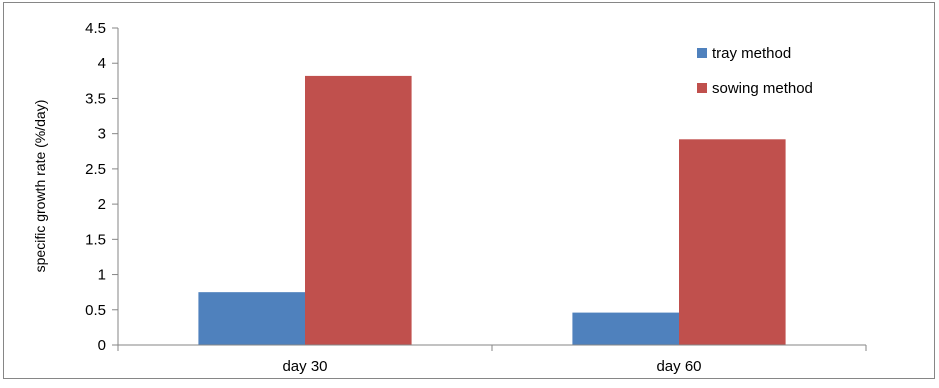  What do you see at coordinates (95, 239) in the screenshot?
I see `y-tick-label: 1.5` at bounding box center [95, 239].